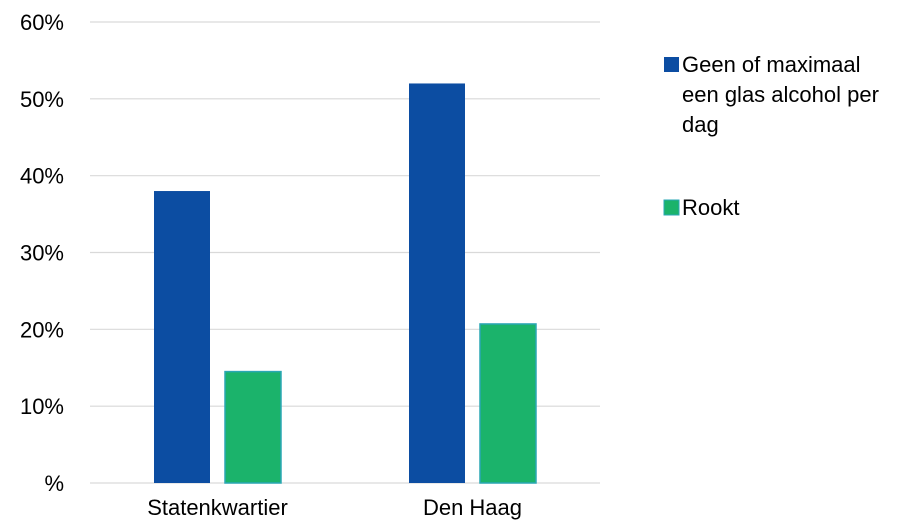 The height and width of the screenshot is (528, 924). Describe the element at coordinates (42, 176) in the screenshot. I see `y-tick-label: 40%` at that location.